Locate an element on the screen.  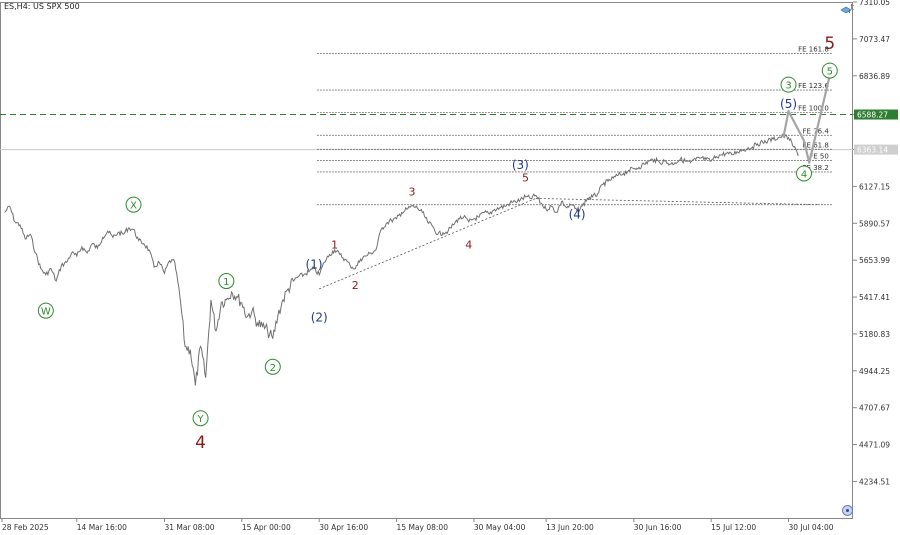
dashed-level-tag-label: 6588.27 is located at coordinates (872, 115).